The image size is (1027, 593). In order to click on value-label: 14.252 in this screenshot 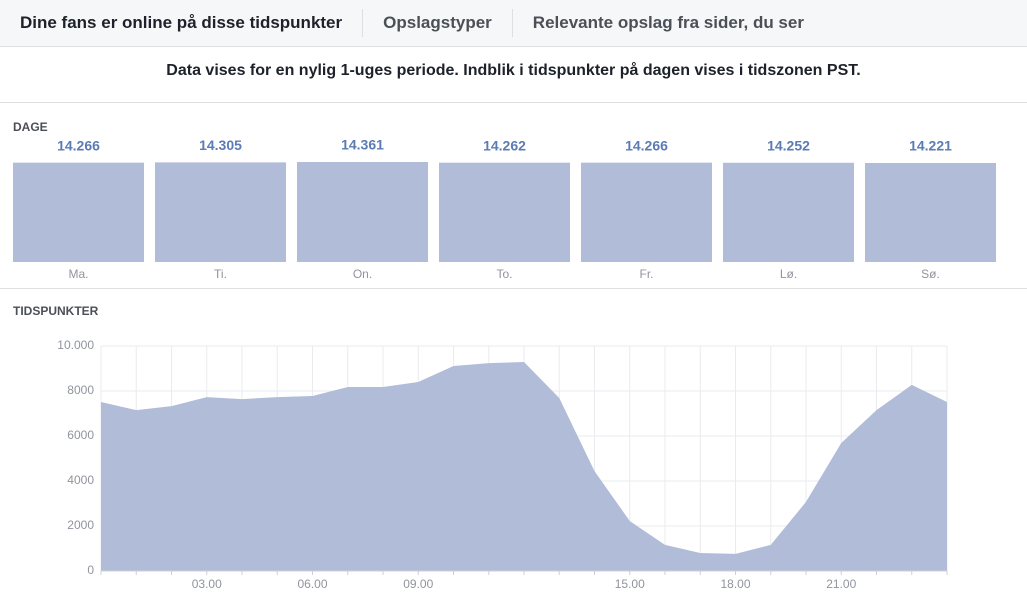, I will do `click(788, 145)`.